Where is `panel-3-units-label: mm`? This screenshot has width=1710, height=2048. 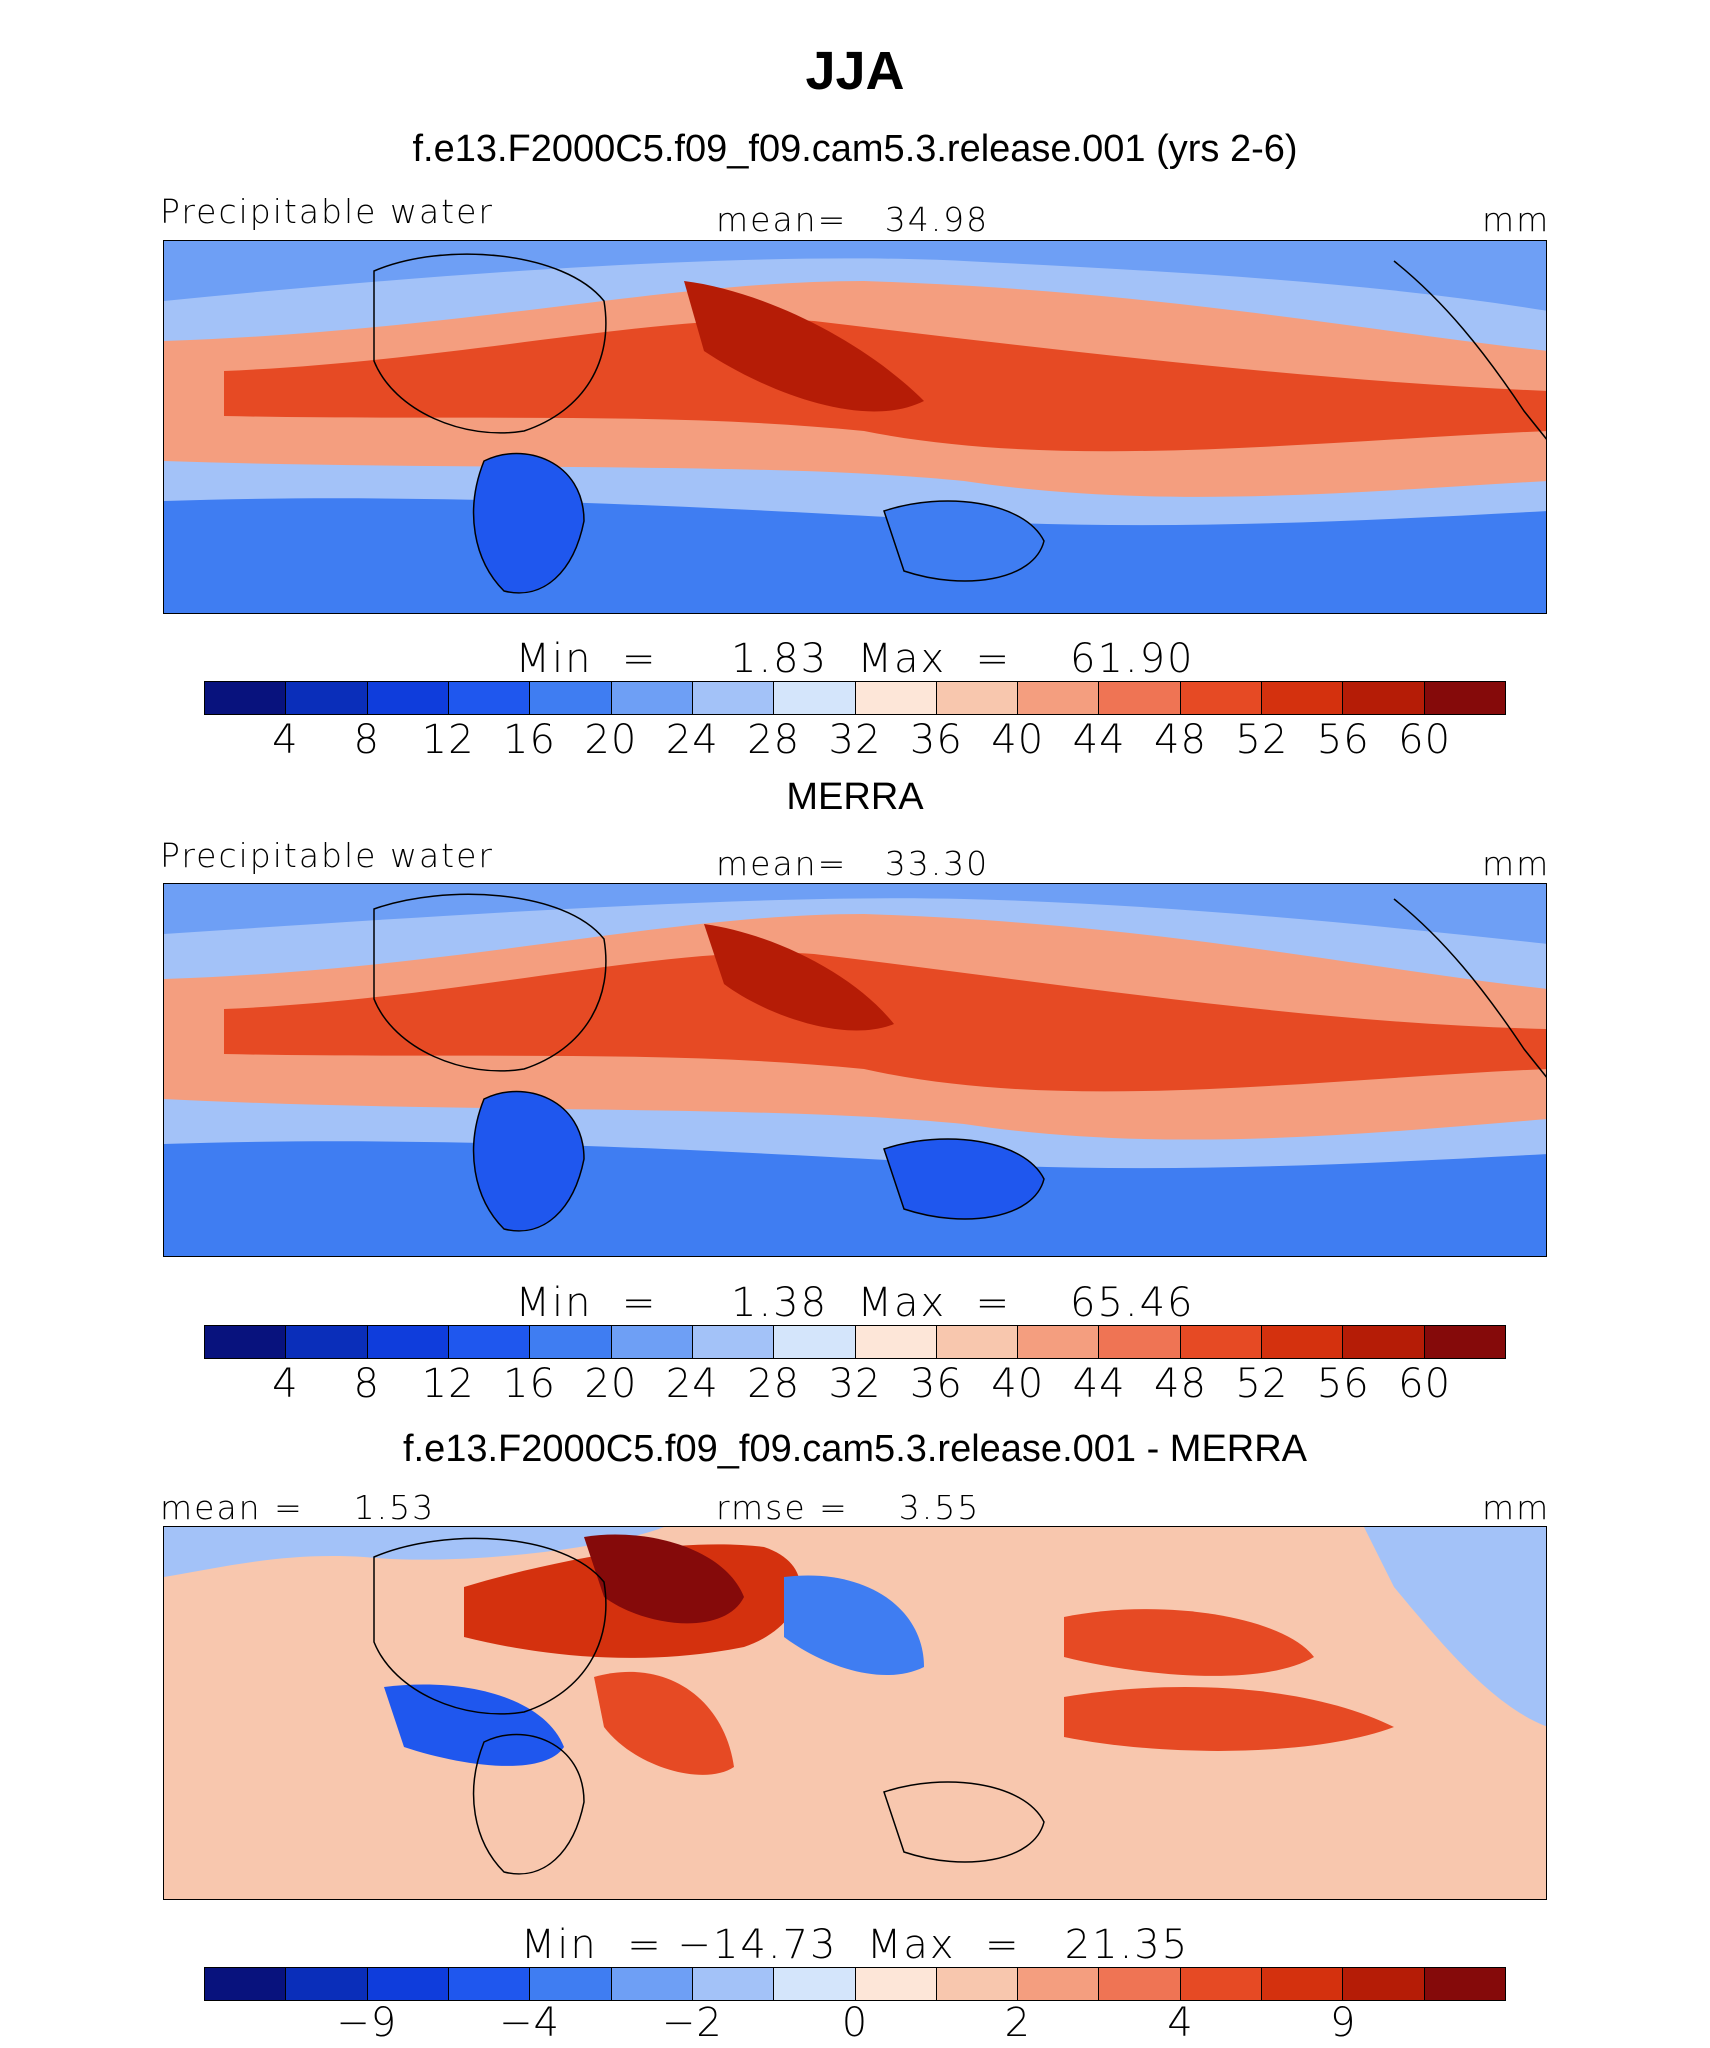 panel-3-units-label: mm is located at coordinates (1516, 1507).